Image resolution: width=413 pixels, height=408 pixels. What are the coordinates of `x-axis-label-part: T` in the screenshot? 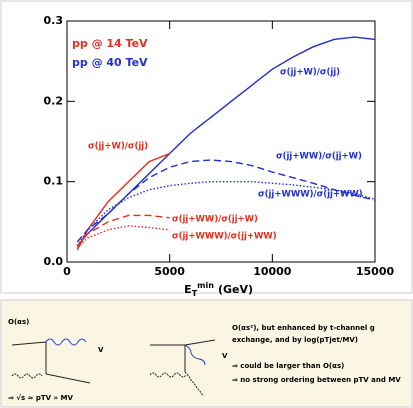 It's located at (195, 293).